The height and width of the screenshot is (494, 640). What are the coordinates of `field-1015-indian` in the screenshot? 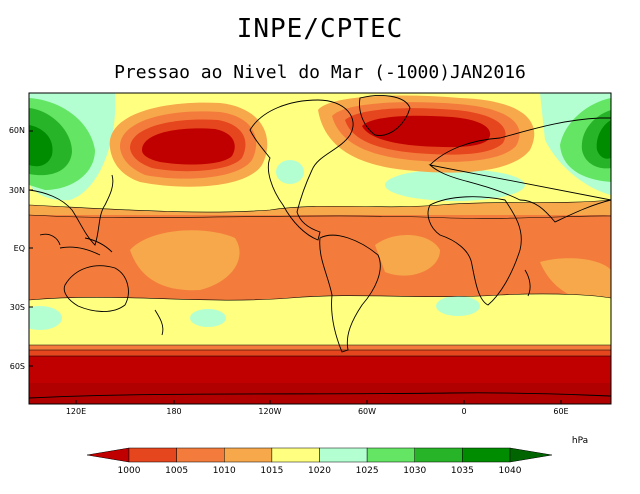 It's located at (575, 280).